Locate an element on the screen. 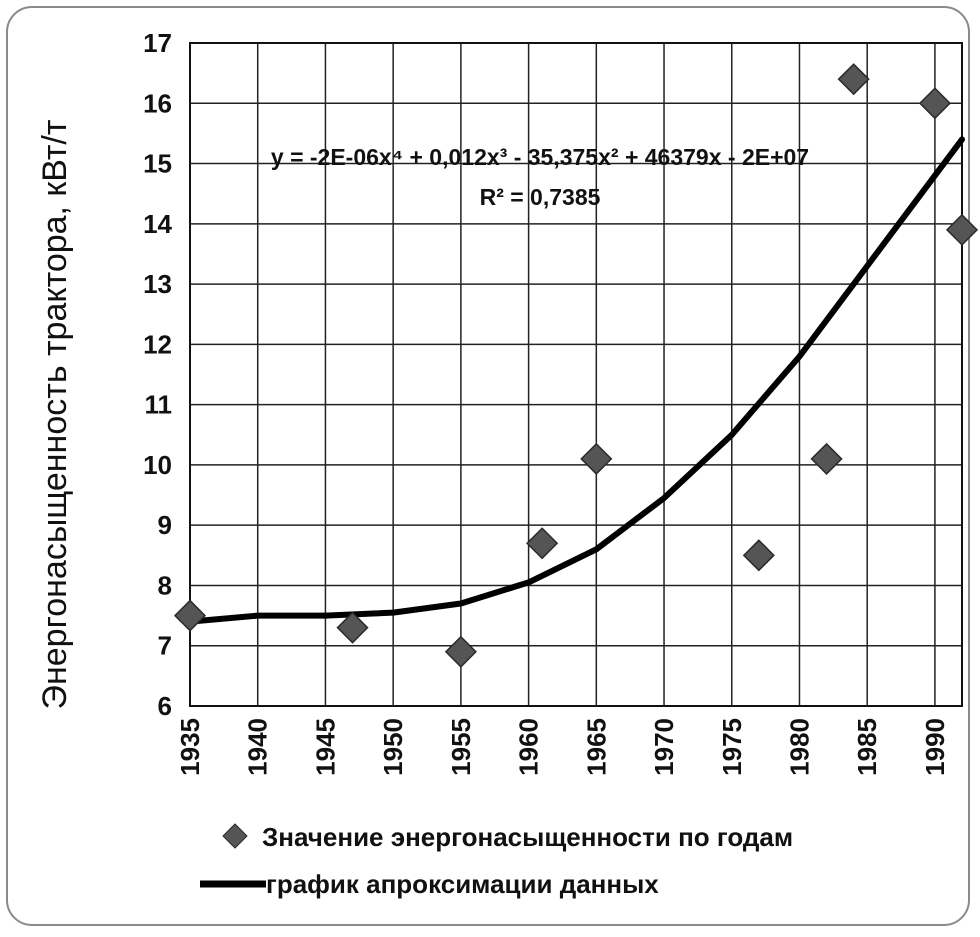  x-tick-label: 1965 is located at coordinates (596, 747).